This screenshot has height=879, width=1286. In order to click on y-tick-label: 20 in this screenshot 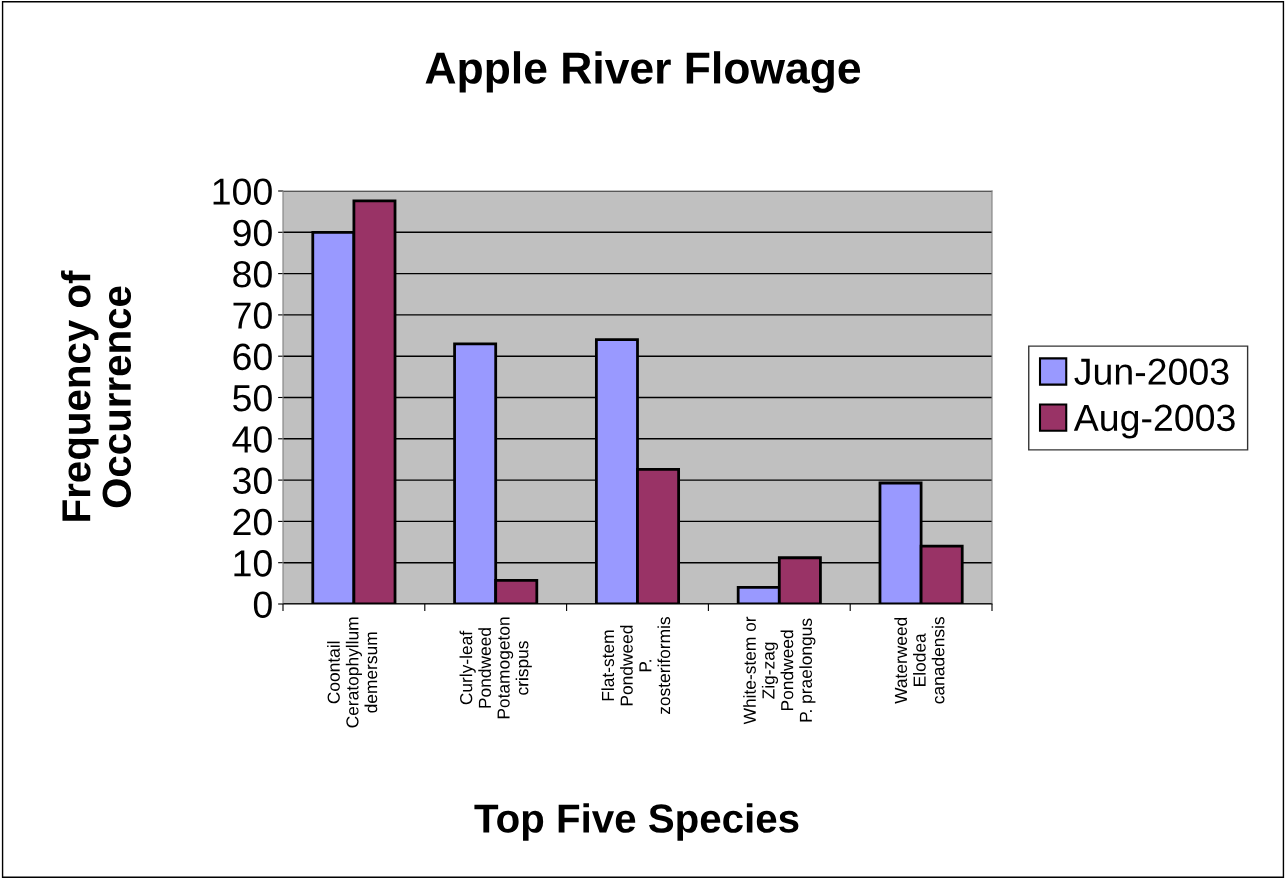, I will do `click(252, 522)`.